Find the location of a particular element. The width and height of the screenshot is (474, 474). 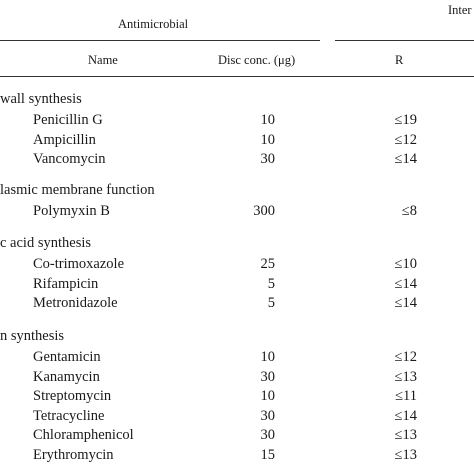

antimicrobial-name: Rifampicin is located at coordinates (66, 283).